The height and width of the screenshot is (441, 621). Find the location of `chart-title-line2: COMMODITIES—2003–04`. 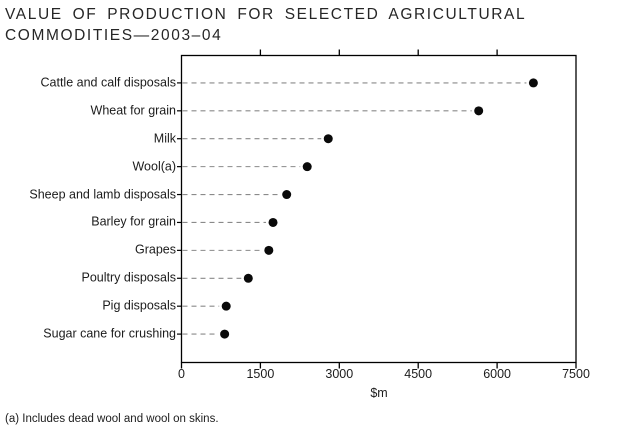

chart-title-line2: COMMODITIES—2003–04 is located at coordinates (114, 35).